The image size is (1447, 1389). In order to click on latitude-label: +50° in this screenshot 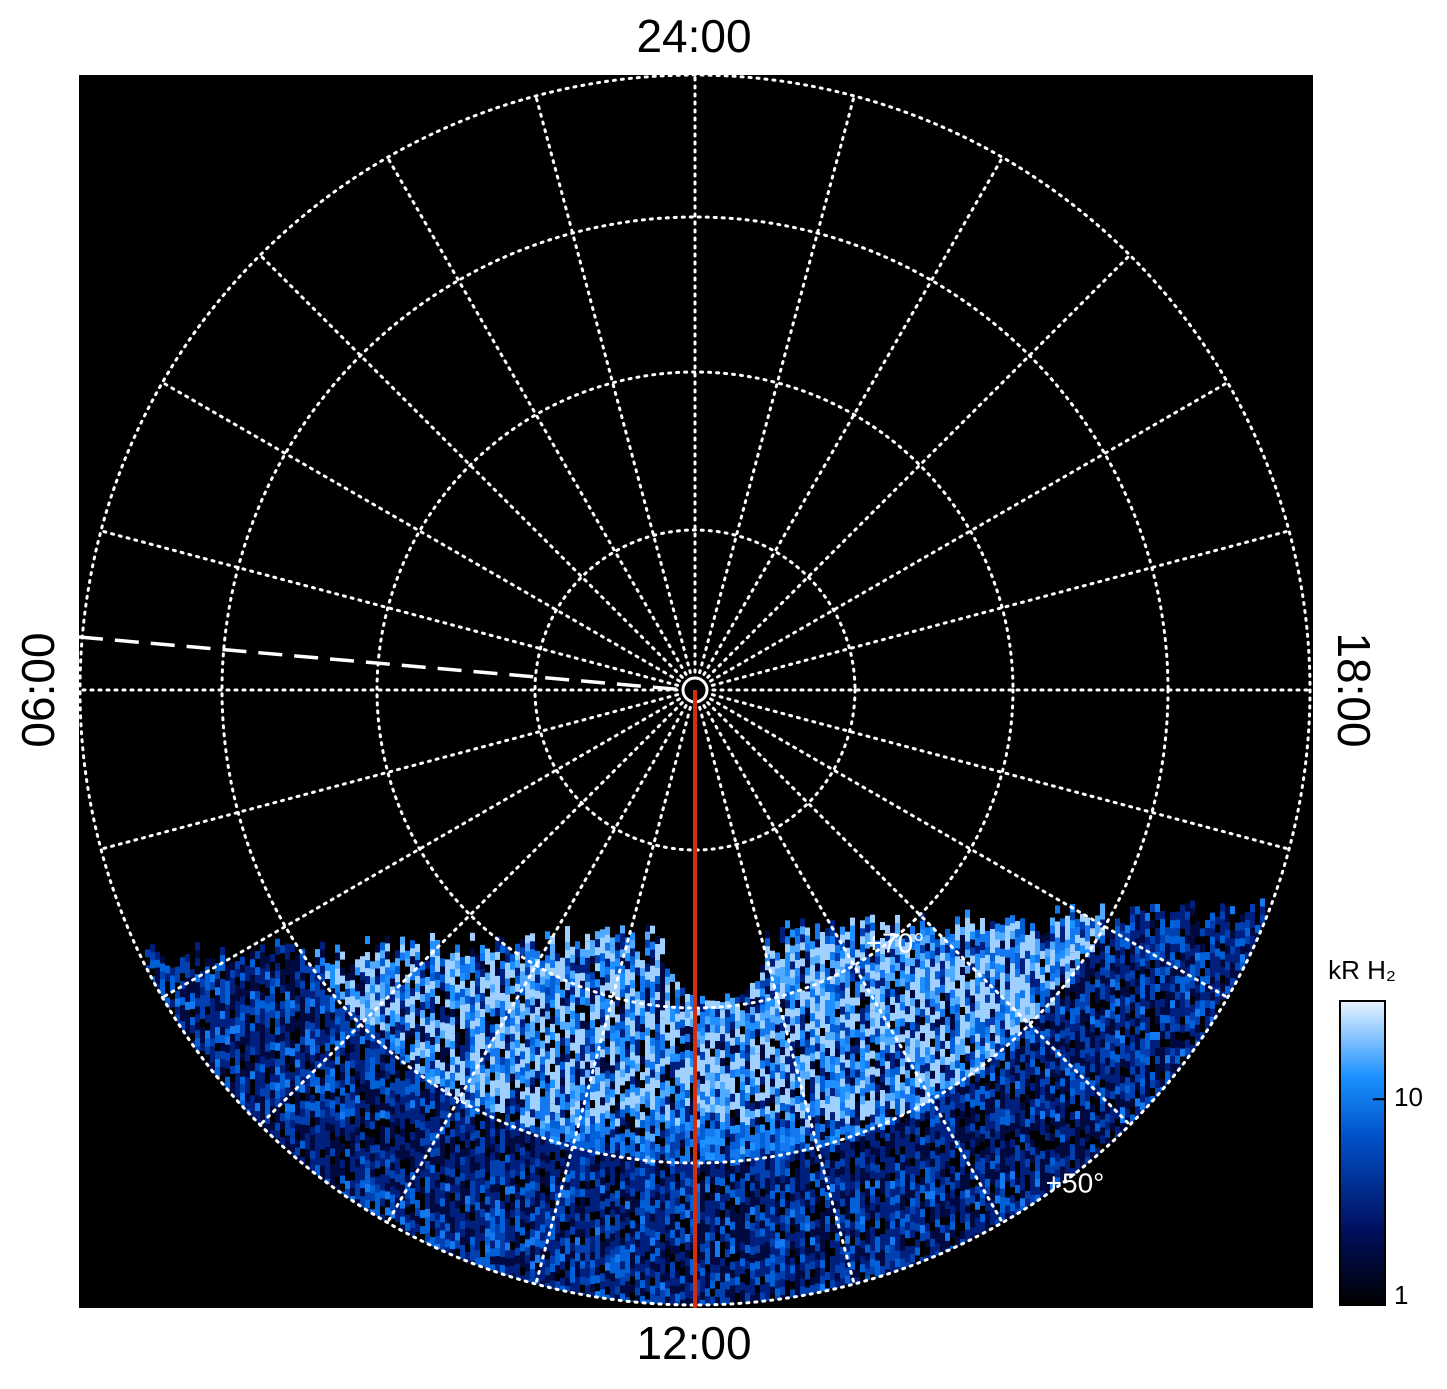, I will do `click(1075, 1182)`.